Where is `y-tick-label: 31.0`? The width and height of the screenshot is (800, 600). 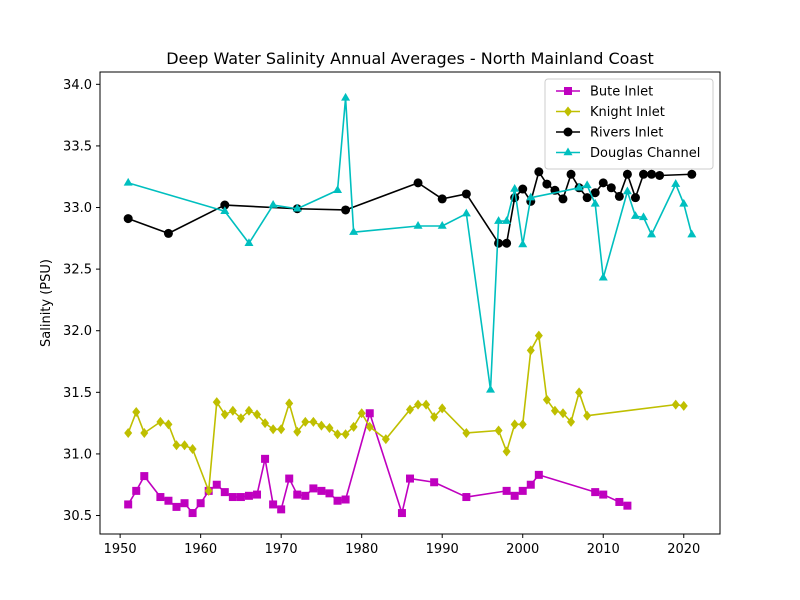 y-tick-label: 31.0 is located at coordinates (77, 454).